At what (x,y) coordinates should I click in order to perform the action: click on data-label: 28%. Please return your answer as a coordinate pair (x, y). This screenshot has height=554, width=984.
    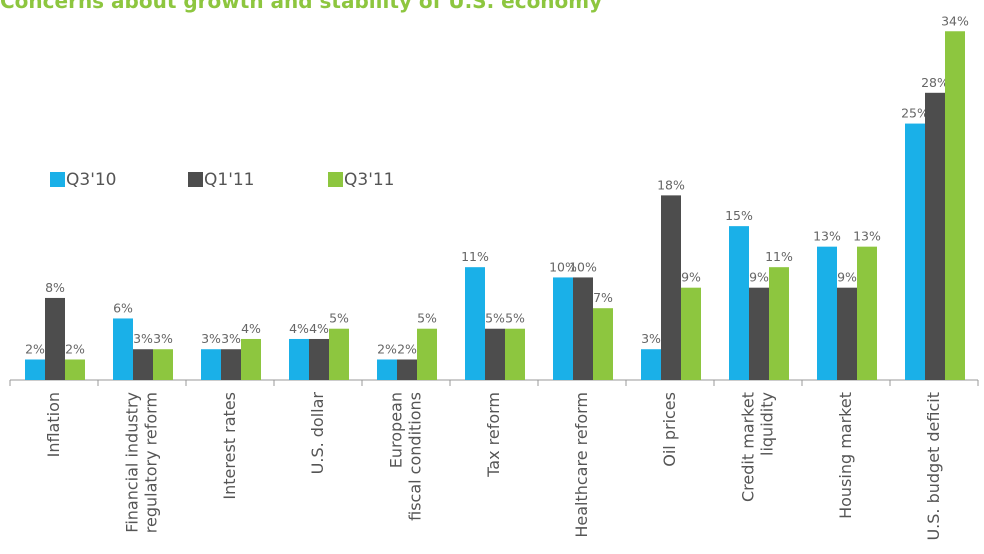
    Looking at the image, I should click on (935, 82).